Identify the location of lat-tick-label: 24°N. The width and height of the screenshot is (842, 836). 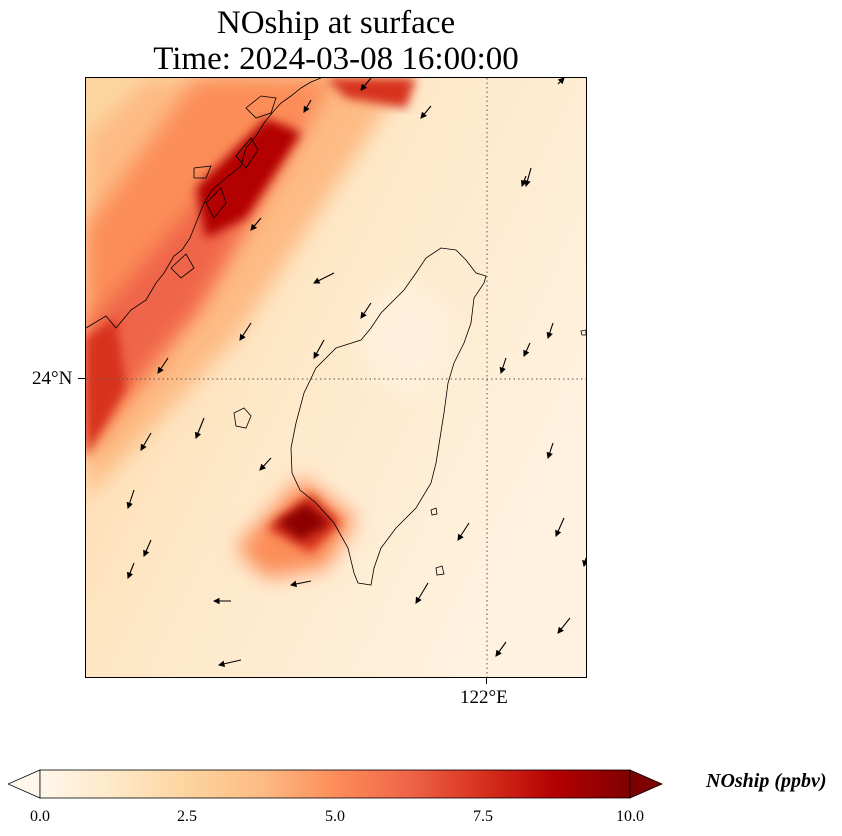
(52, 378).